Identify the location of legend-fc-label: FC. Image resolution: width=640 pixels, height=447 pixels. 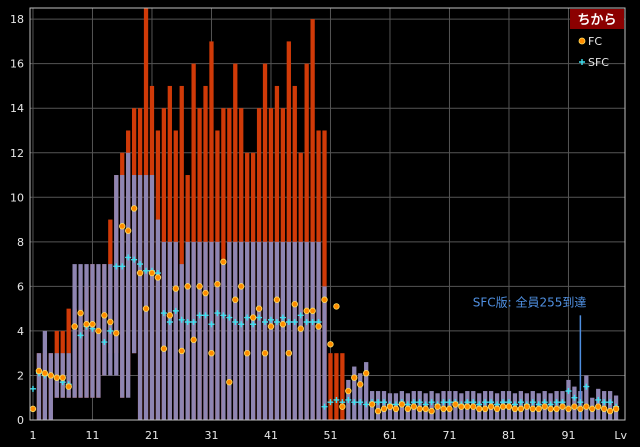
(595, 41).